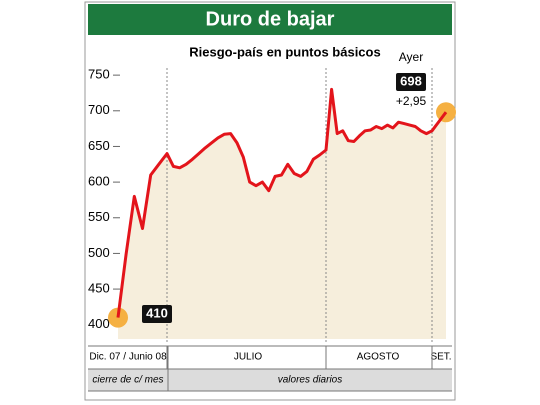  Describe the element at coordinates (99, 288) in the screenshot. I see `y-tick-label: 450` at that location.